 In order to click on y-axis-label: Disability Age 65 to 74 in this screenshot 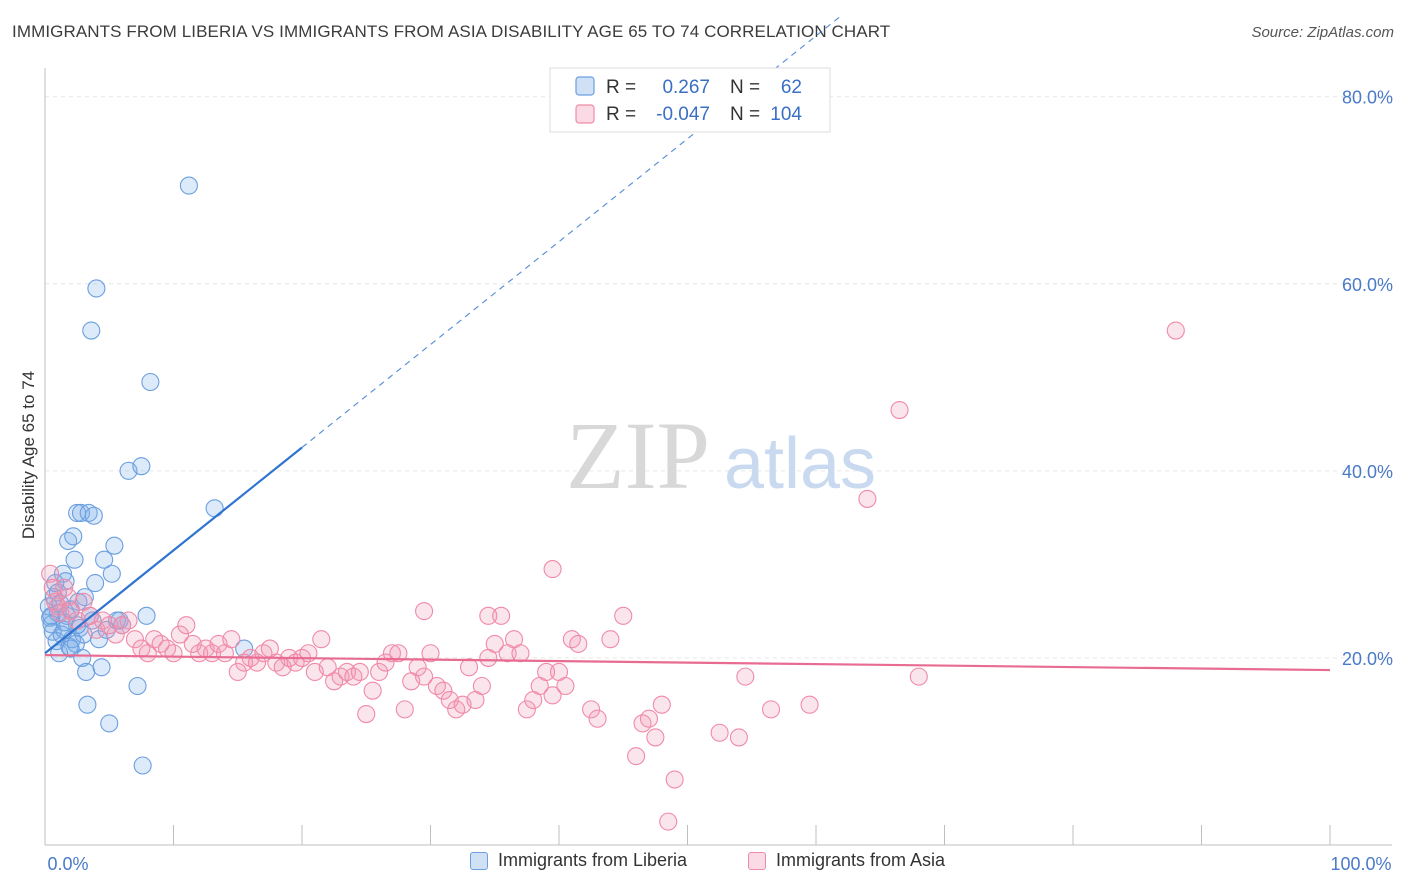, I will do `click(28, 455)`.